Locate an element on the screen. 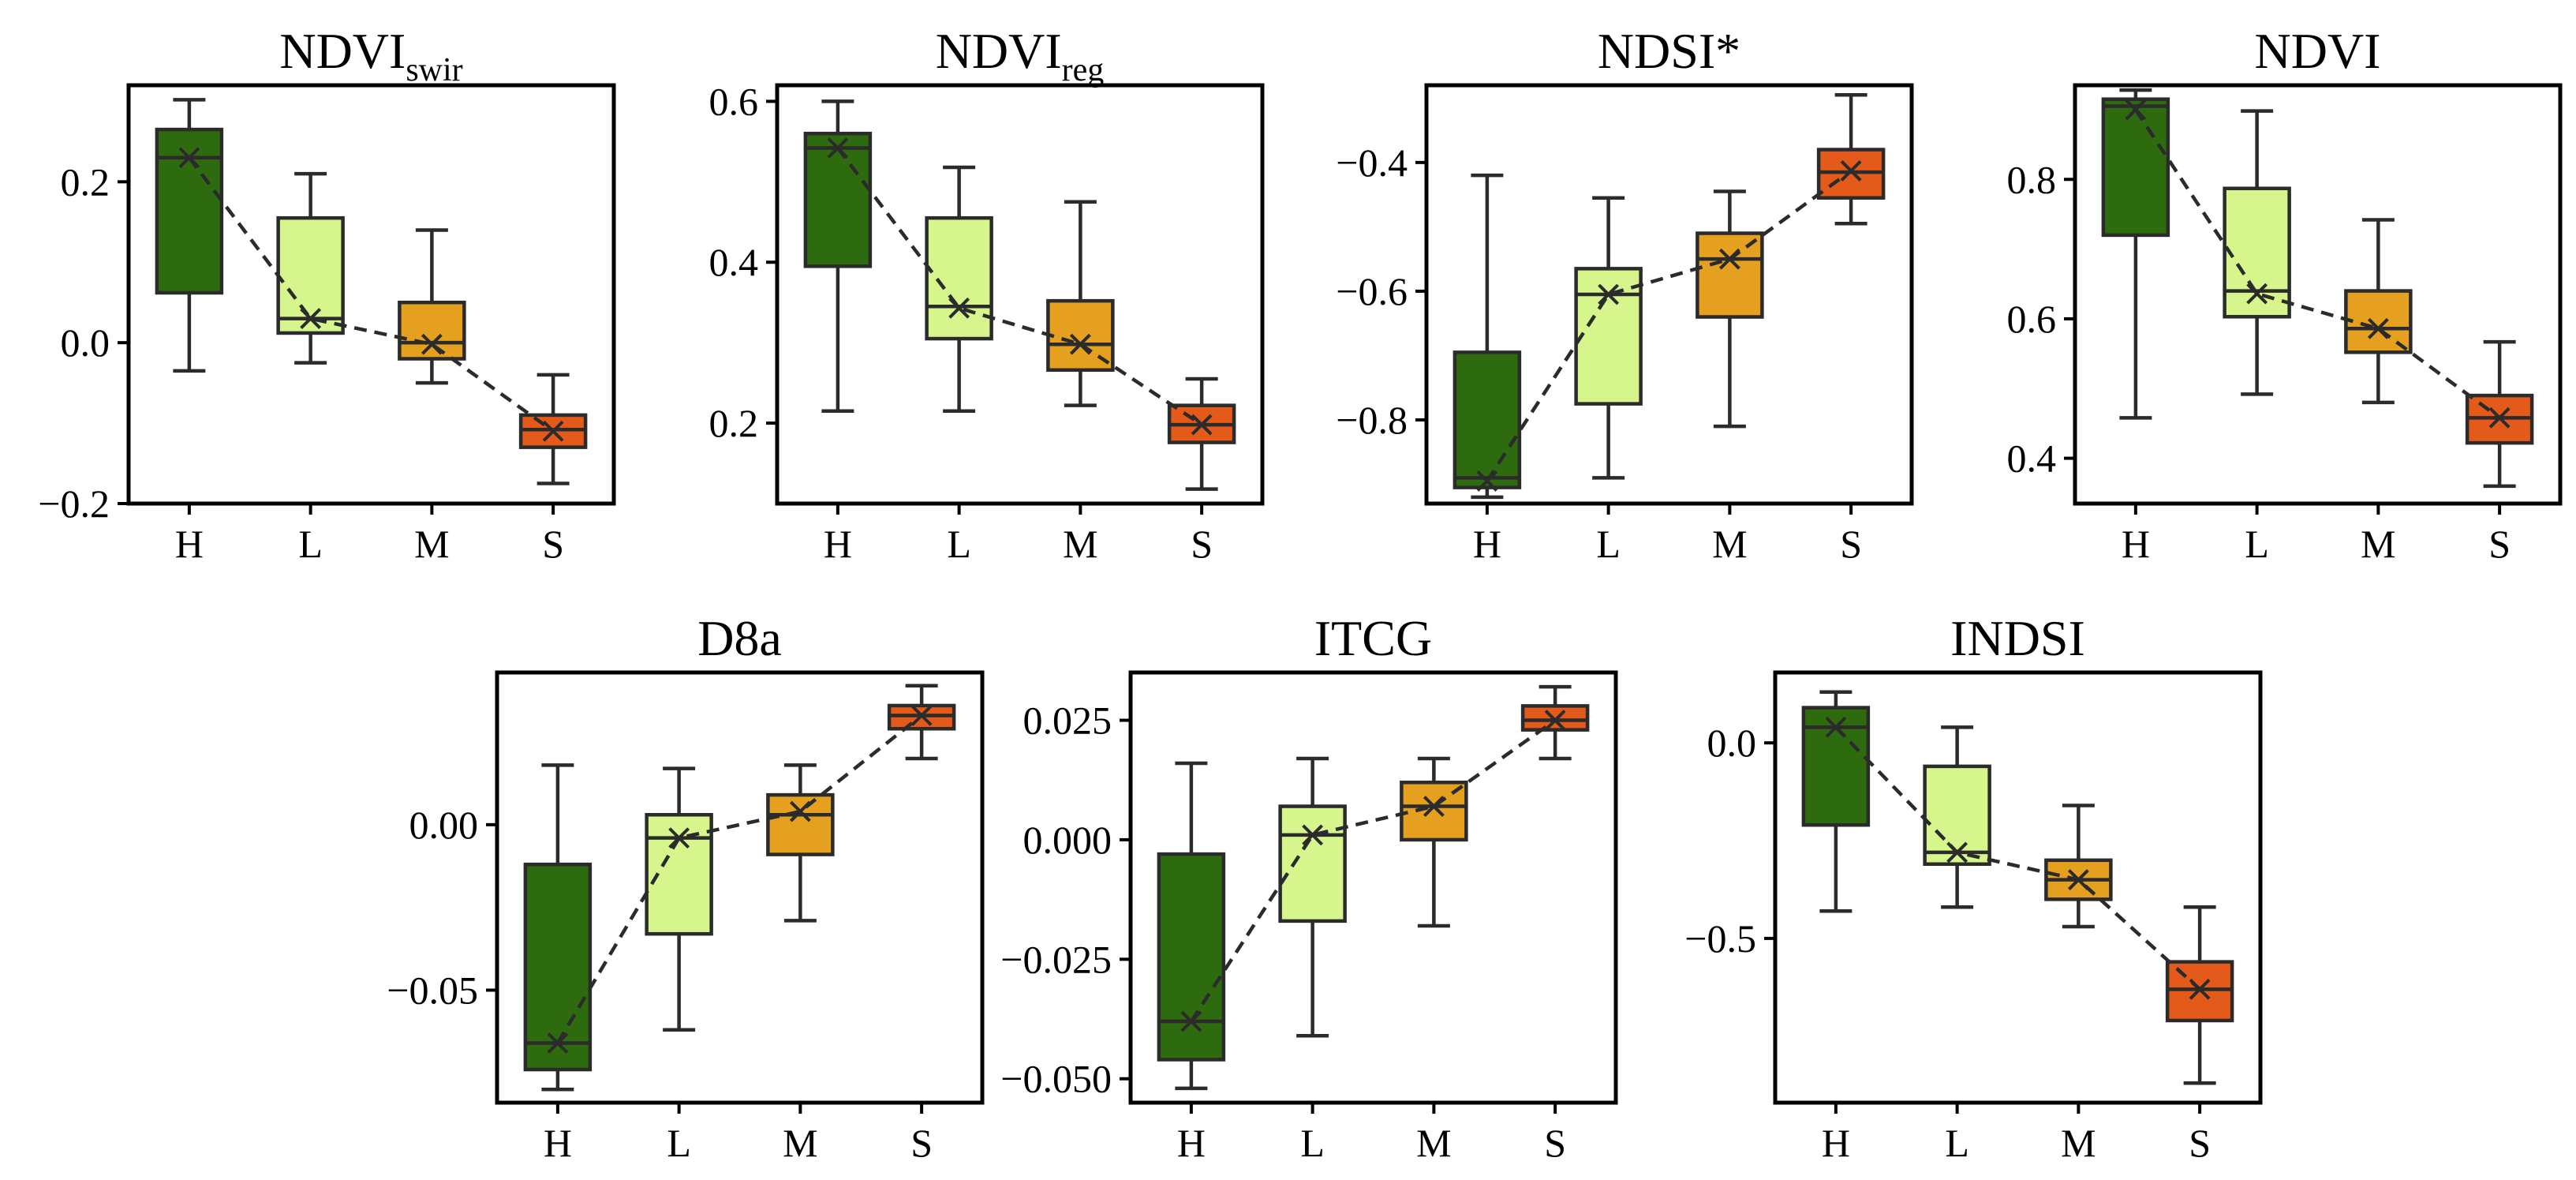 This screenshot has height=1180, width=2576. subplot-title: NDSI* is located at coordinates (1669, 51).